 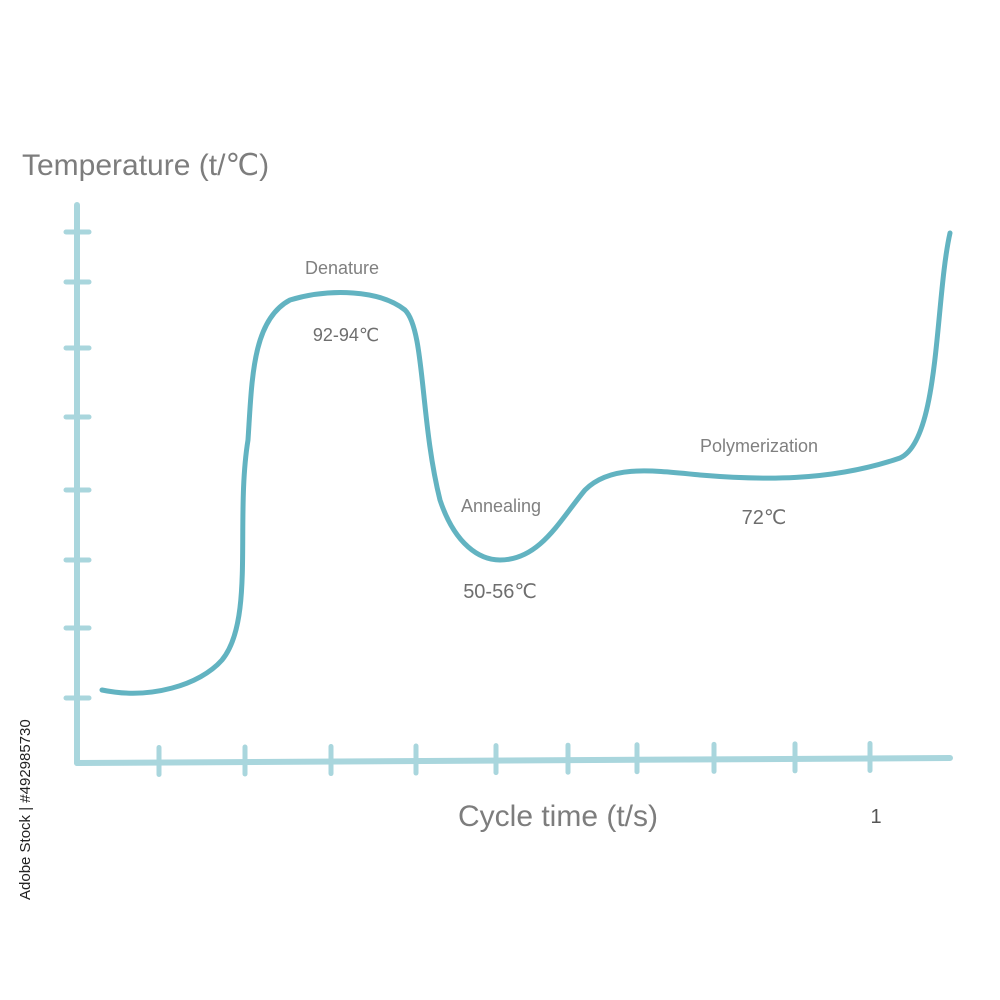 What do you see at coordinates (145, 165) in the screenshot?
I see `y-axis-label: Temperature (t/℃)` at bounding box center [145, 165].